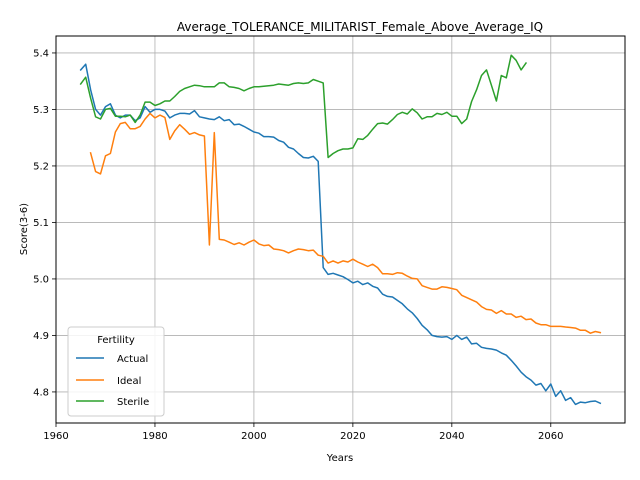  Describe the element at coordinates (55, 436) in the screenshot. I see `x-tick-label: 1960` at that location.